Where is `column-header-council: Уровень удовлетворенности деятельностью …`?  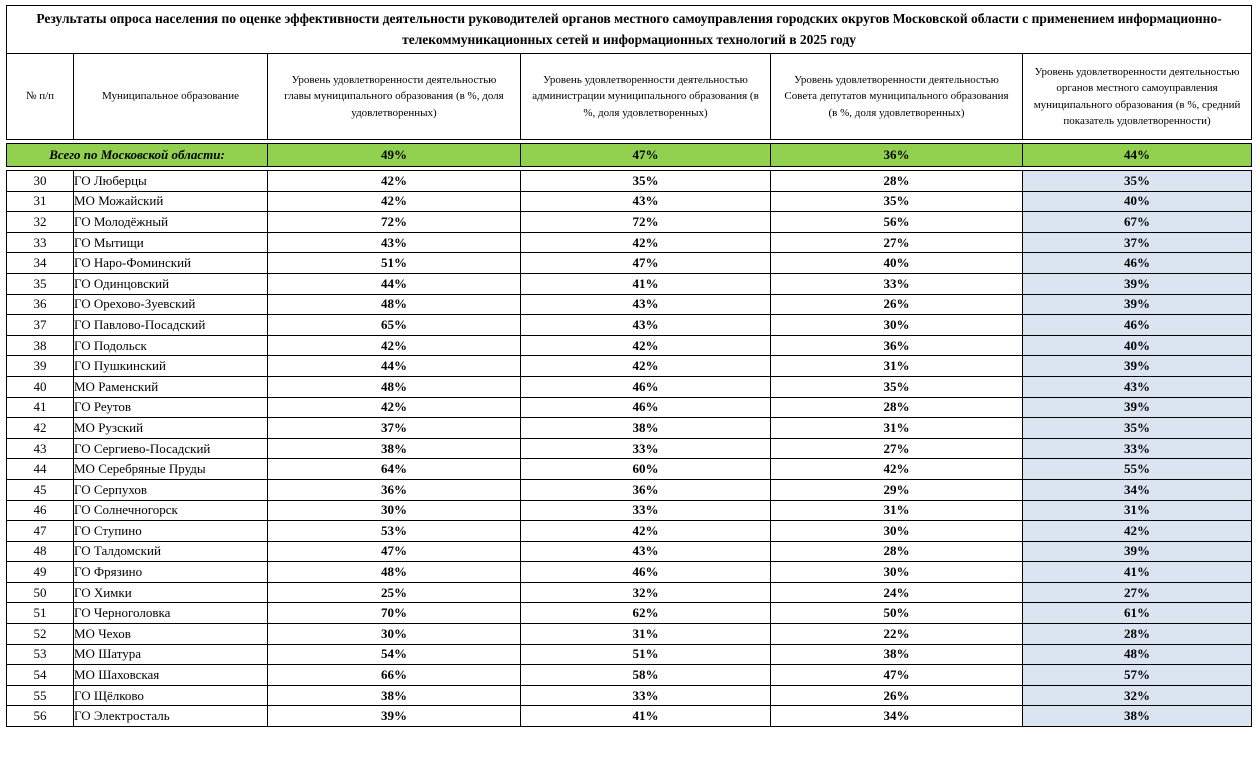
column-header-council: Уровень удовлетворенности деятельностью … is located at coordinates (896, 96).